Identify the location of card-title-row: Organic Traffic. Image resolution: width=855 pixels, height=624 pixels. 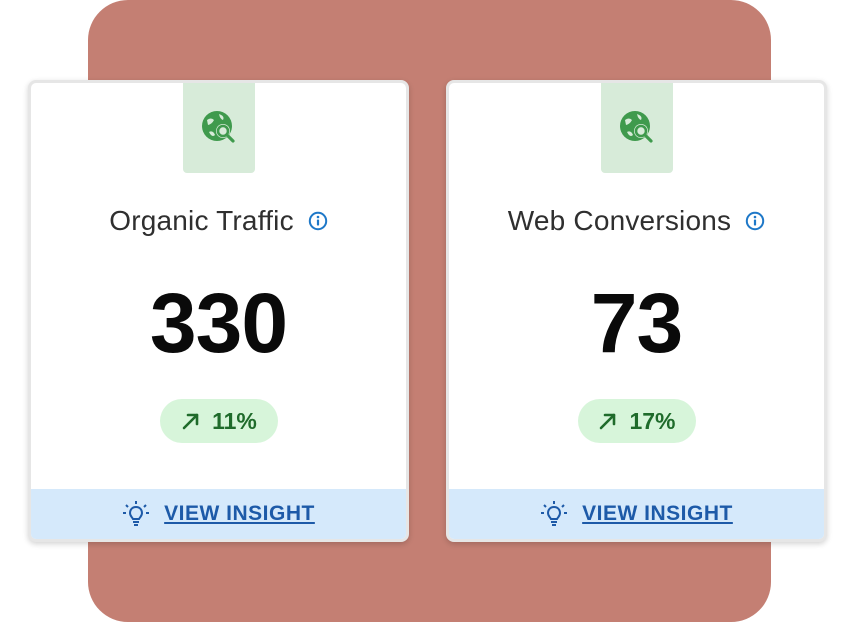
(218, 221).